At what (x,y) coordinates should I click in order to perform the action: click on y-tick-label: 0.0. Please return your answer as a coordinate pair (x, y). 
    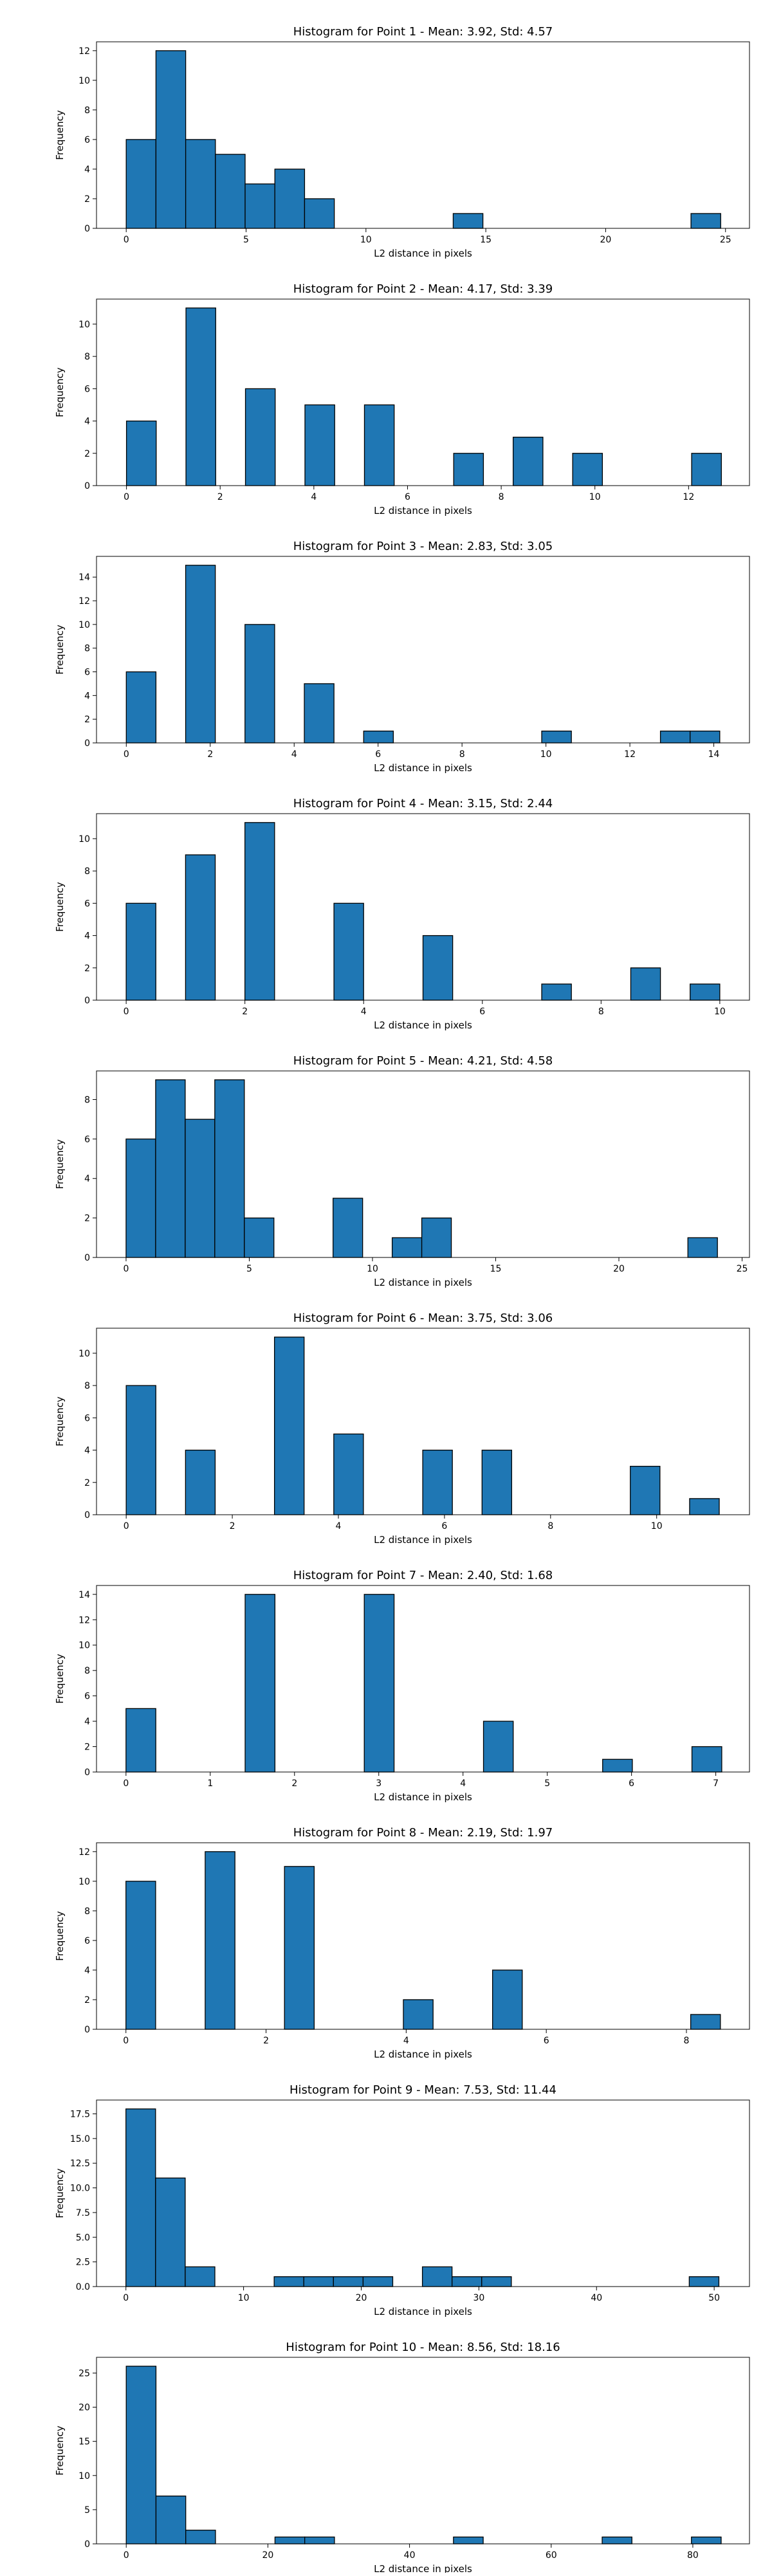
    Looking at the image, I should click on (83, 2287).